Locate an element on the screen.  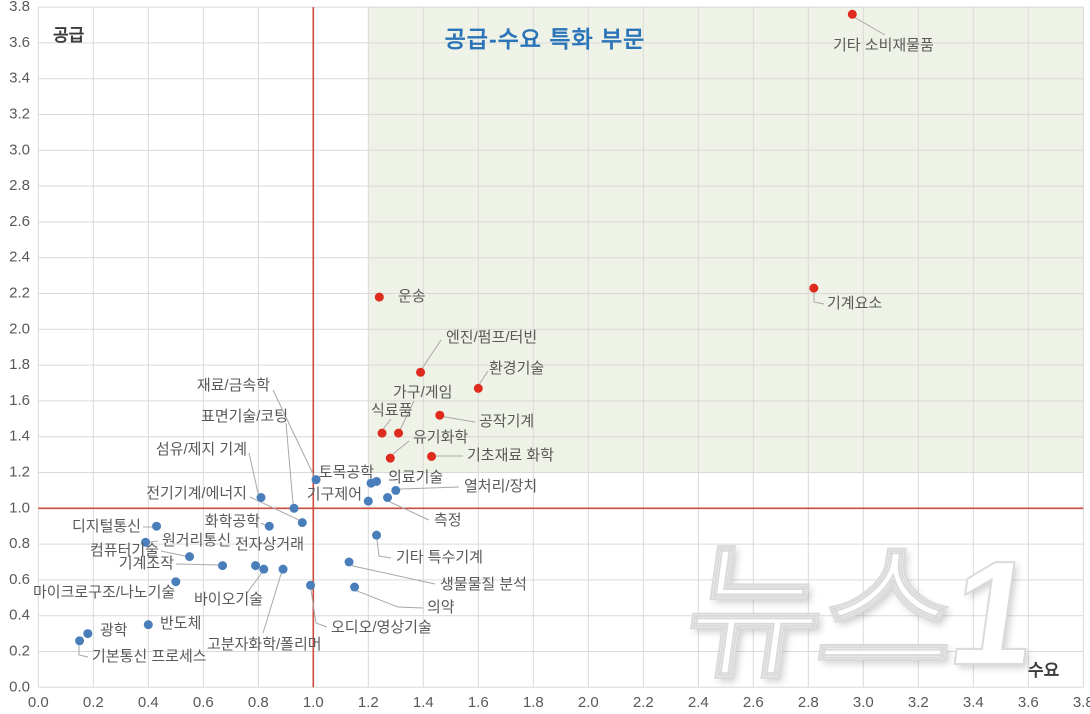
leader-line-재료/금속학 is located at coordinates (294, 434).